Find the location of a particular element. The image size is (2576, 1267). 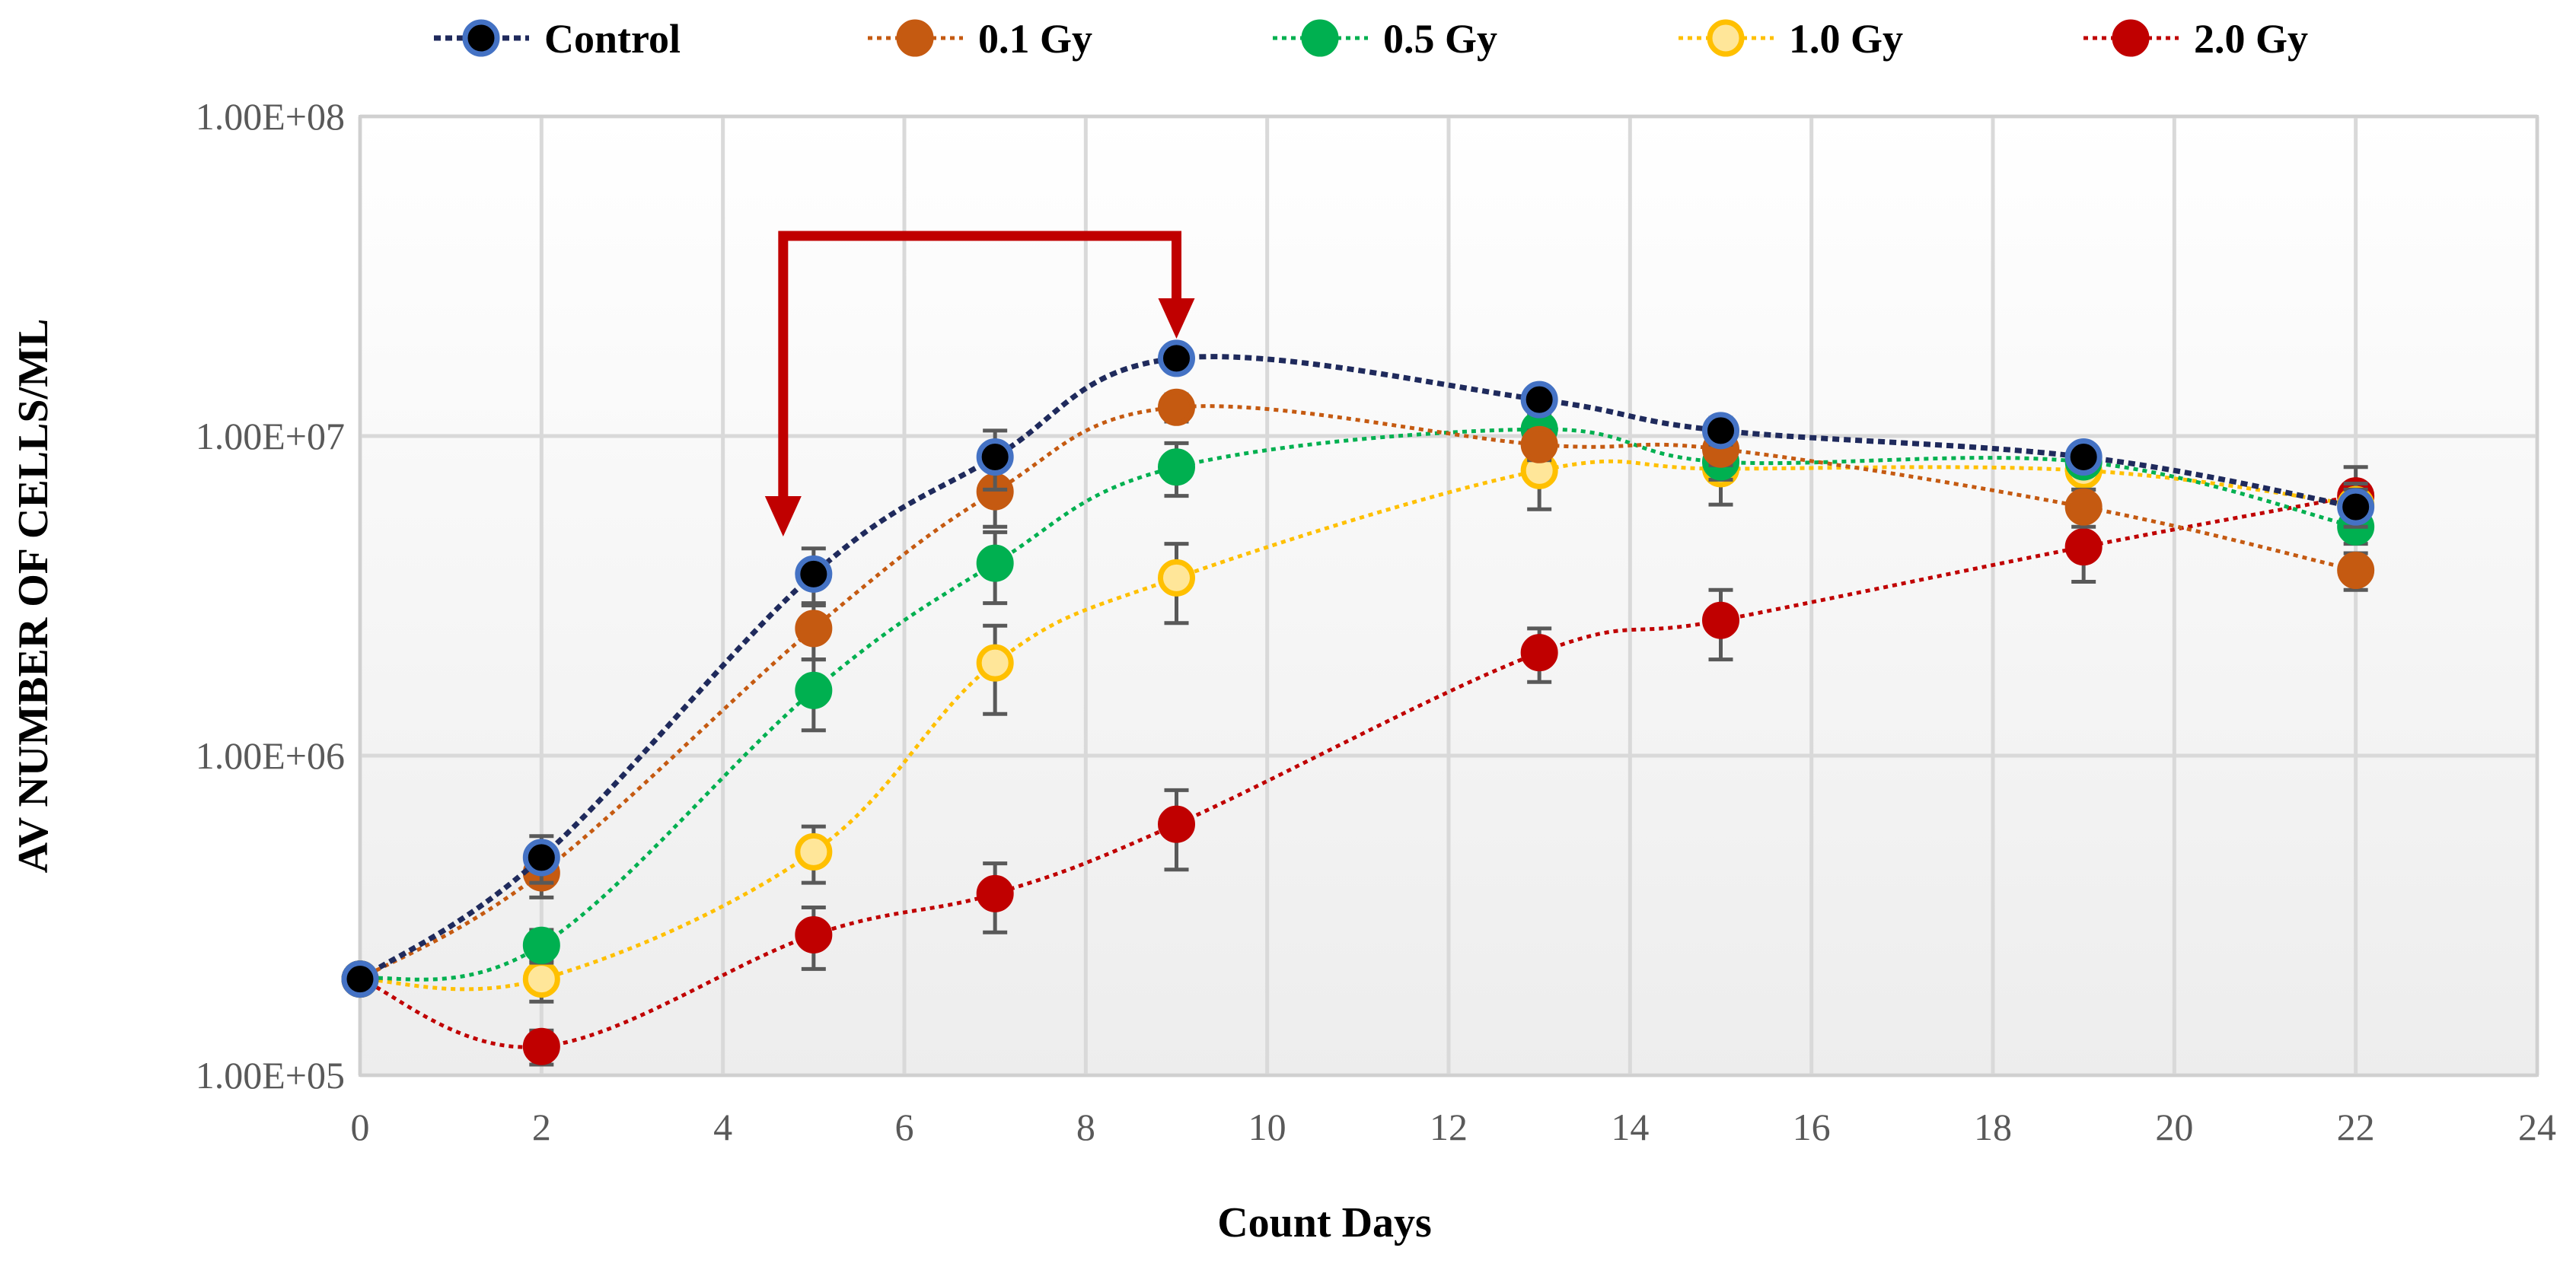

x-tick-label: 22 is located at coordinates (2356, 1127).